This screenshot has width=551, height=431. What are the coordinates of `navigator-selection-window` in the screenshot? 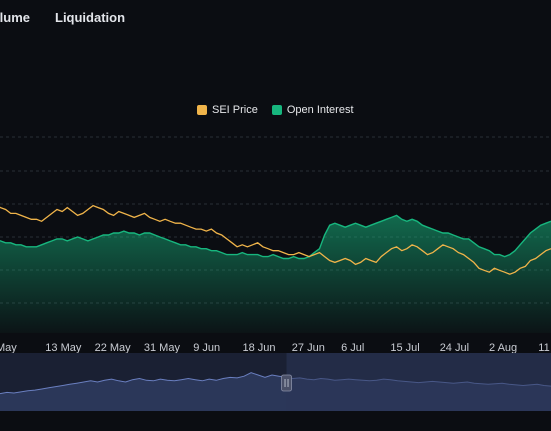 It's located at (418, 382).